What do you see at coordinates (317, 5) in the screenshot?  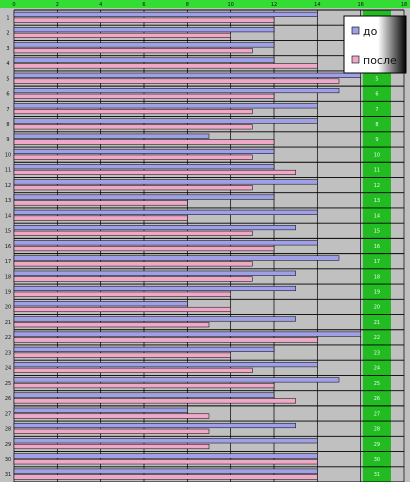 I see `x-tick-label: 14` at bounding box center [317, 5].